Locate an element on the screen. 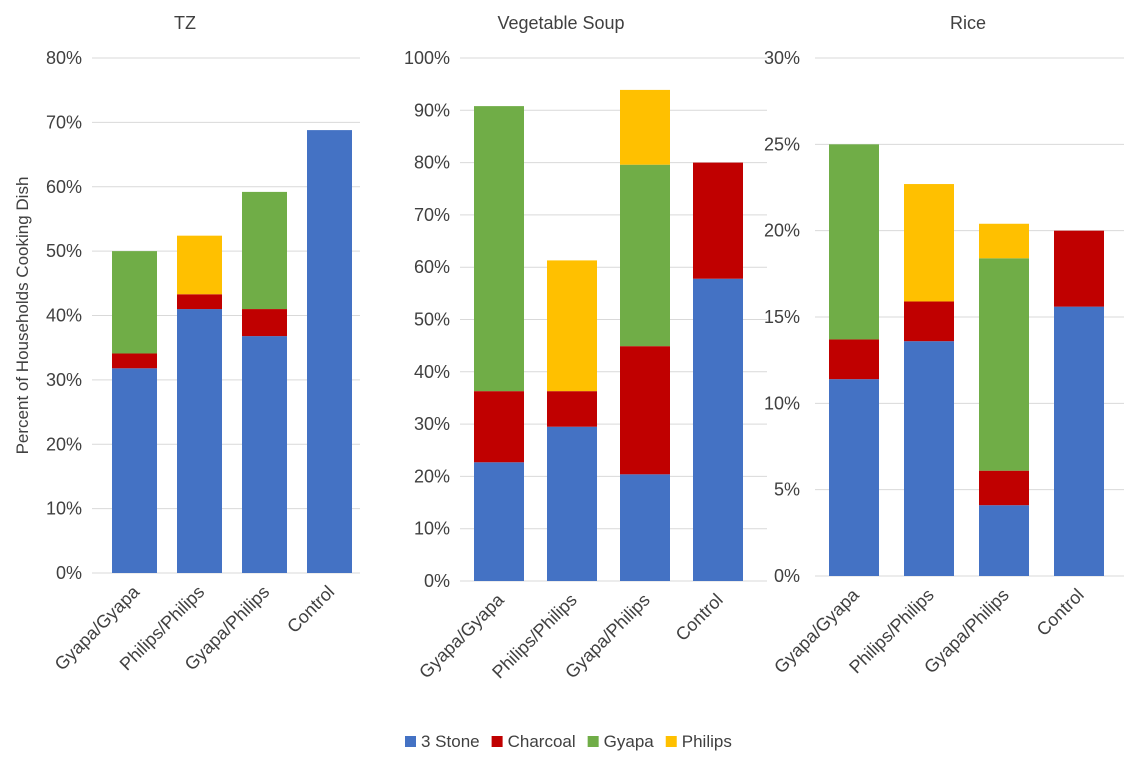  legend-label: Gyapa is located at coordinates (629, 741).